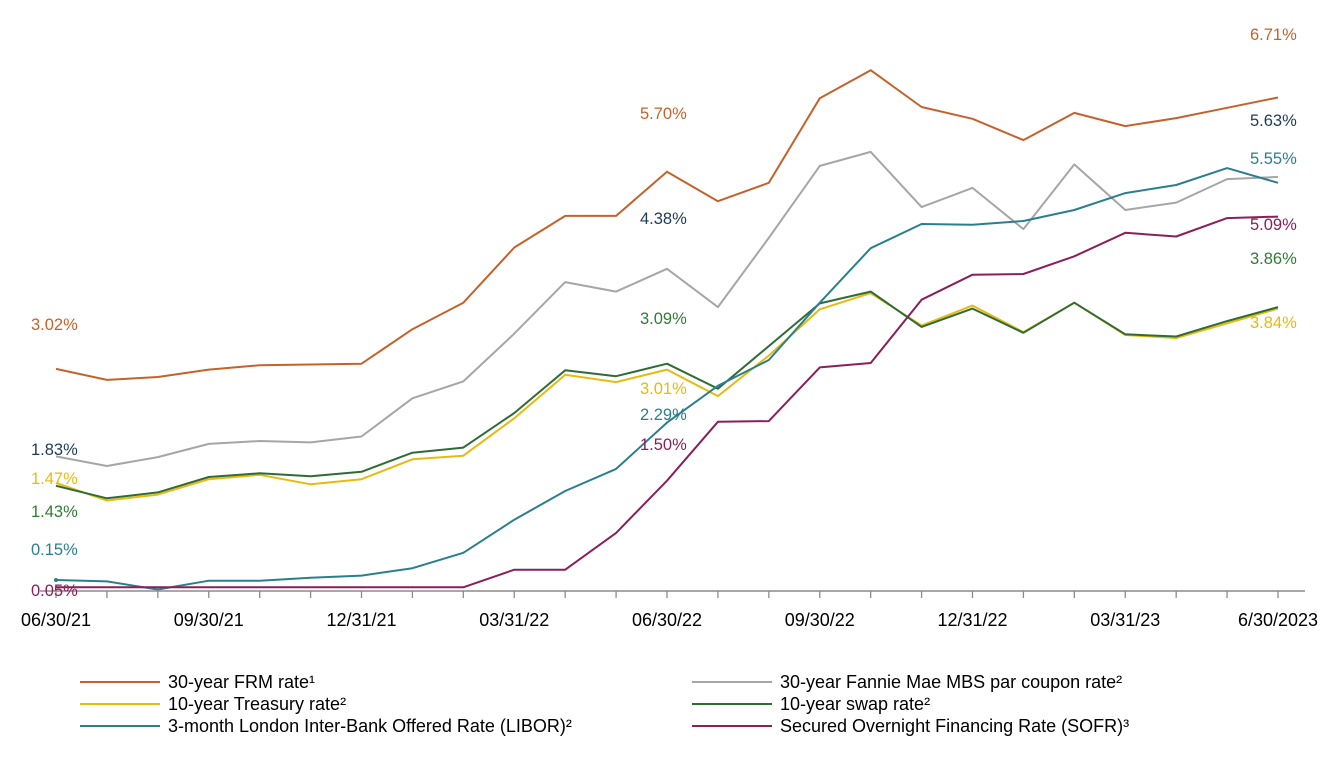 This screenshot has height=780, width=1336. What do you see at coordinates (209, 620) in the screenshot?
I see `x-tick-label: 09/30/21` at bounding box center [209, 620].